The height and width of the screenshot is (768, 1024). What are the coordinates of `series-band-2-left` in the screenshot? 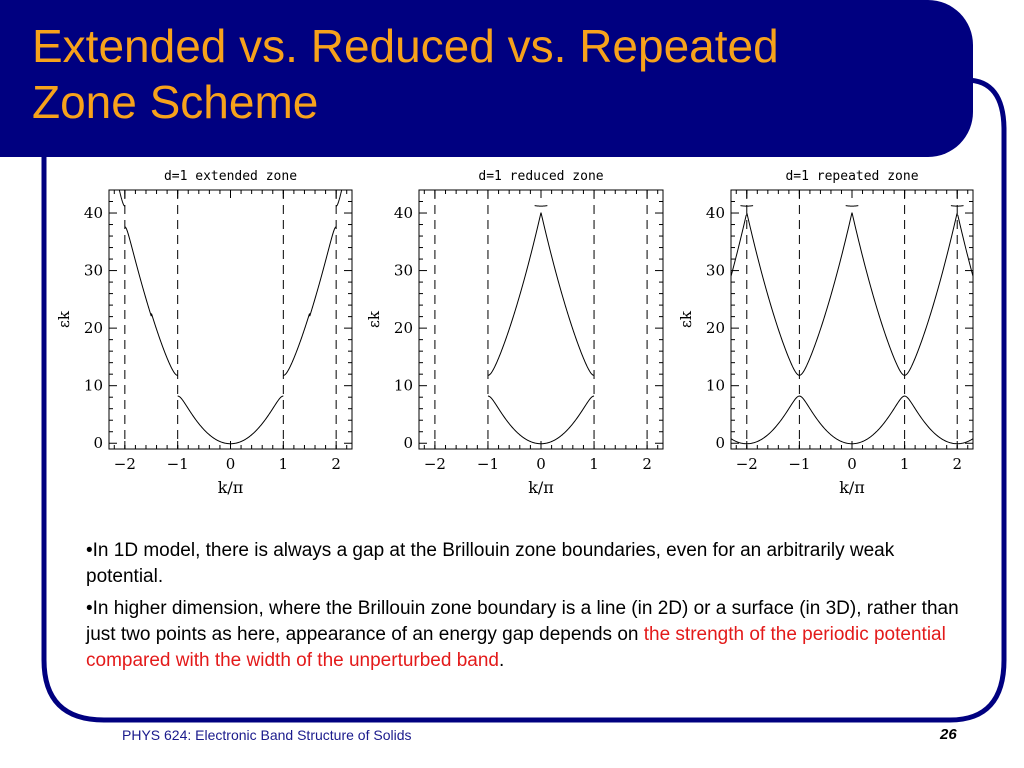 It's located at (151, 301).